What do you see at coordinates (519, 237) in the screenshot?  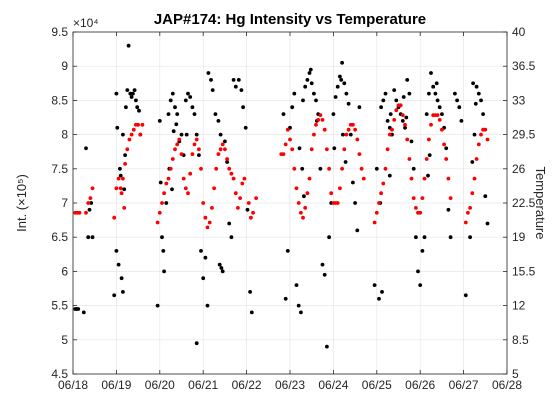 I see `right-tick-label: 19` at bounding box center [519, 237].